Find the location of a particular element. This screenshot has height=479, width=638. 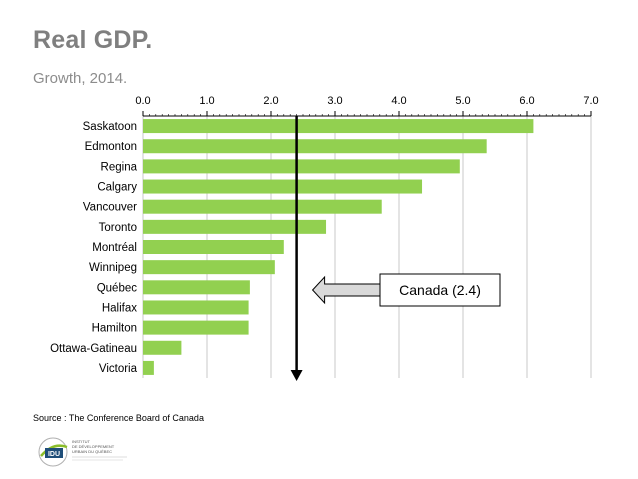

chart-title: Real GDP. is located at coordinates (93, 40).